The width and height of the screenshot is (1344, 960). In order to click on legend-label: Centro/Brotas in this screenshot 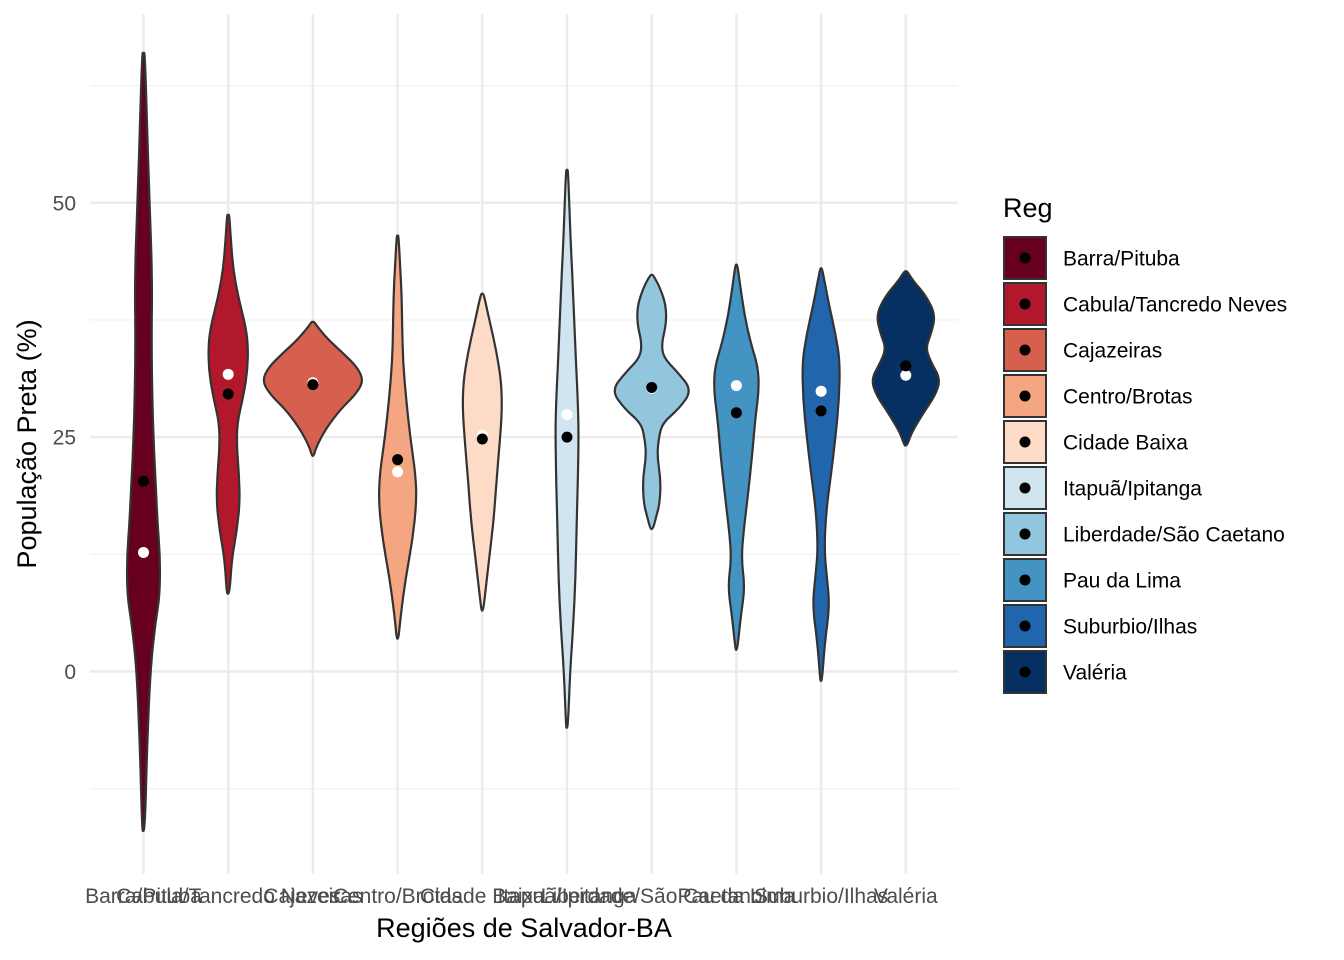, I will do `click(1128, 397)`.